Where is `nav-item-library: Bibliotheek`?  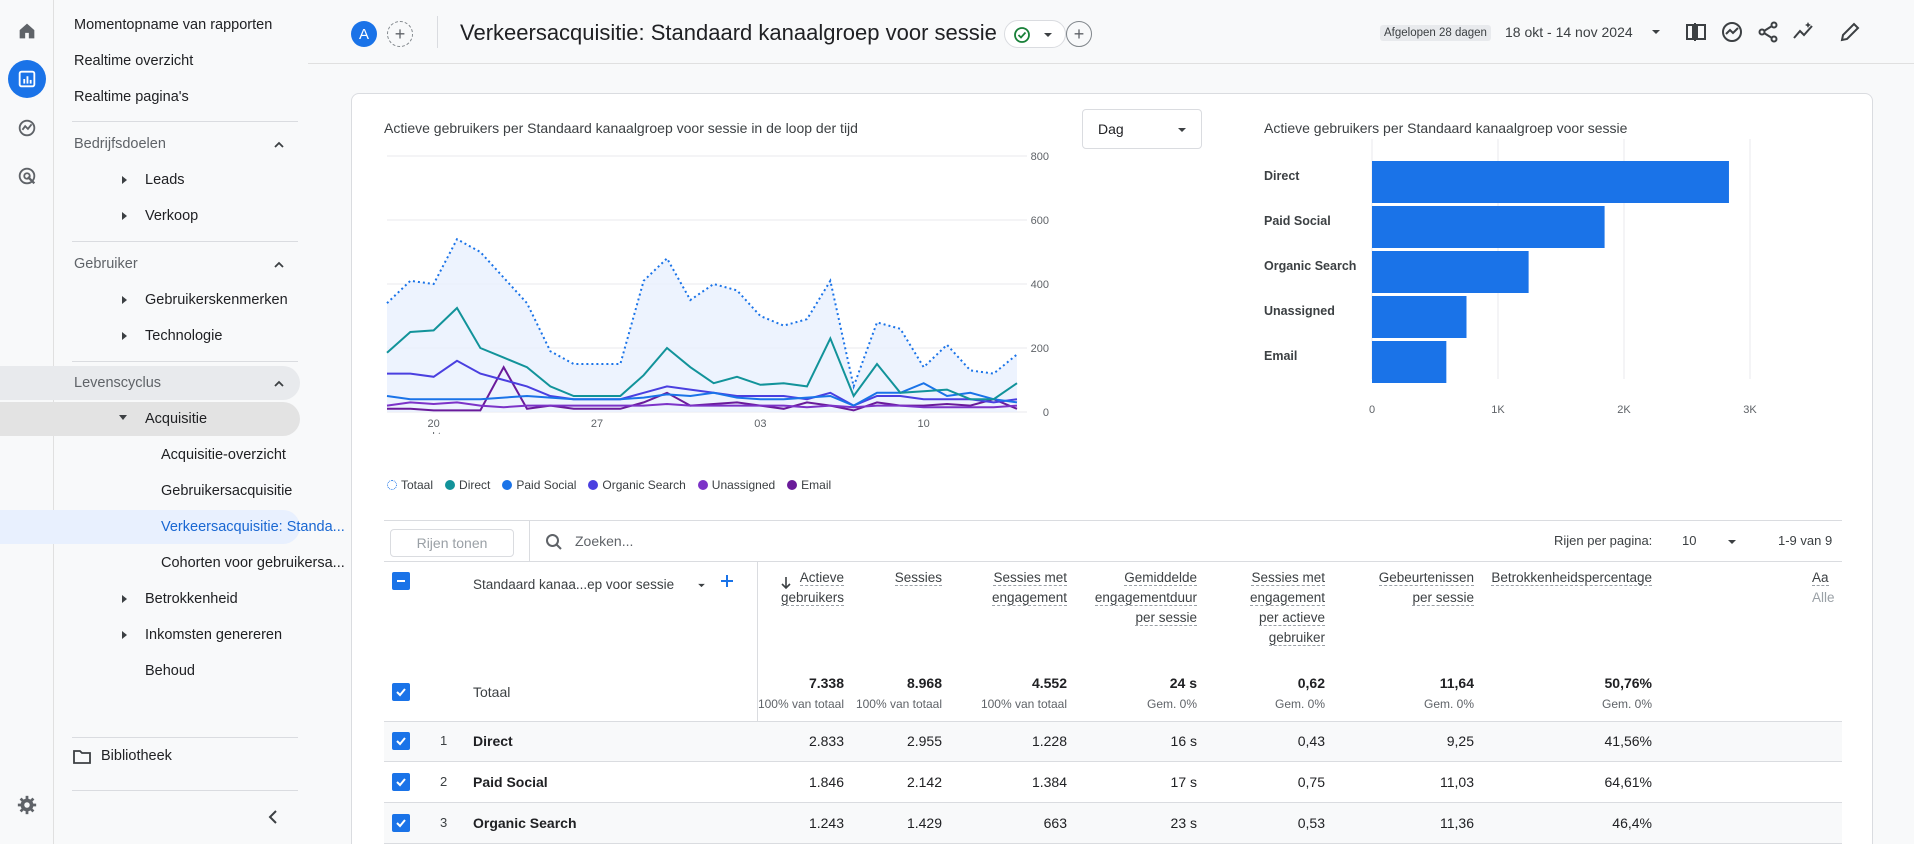 nav-item-library: Bibliotheek is located at coordinates (136, 756).